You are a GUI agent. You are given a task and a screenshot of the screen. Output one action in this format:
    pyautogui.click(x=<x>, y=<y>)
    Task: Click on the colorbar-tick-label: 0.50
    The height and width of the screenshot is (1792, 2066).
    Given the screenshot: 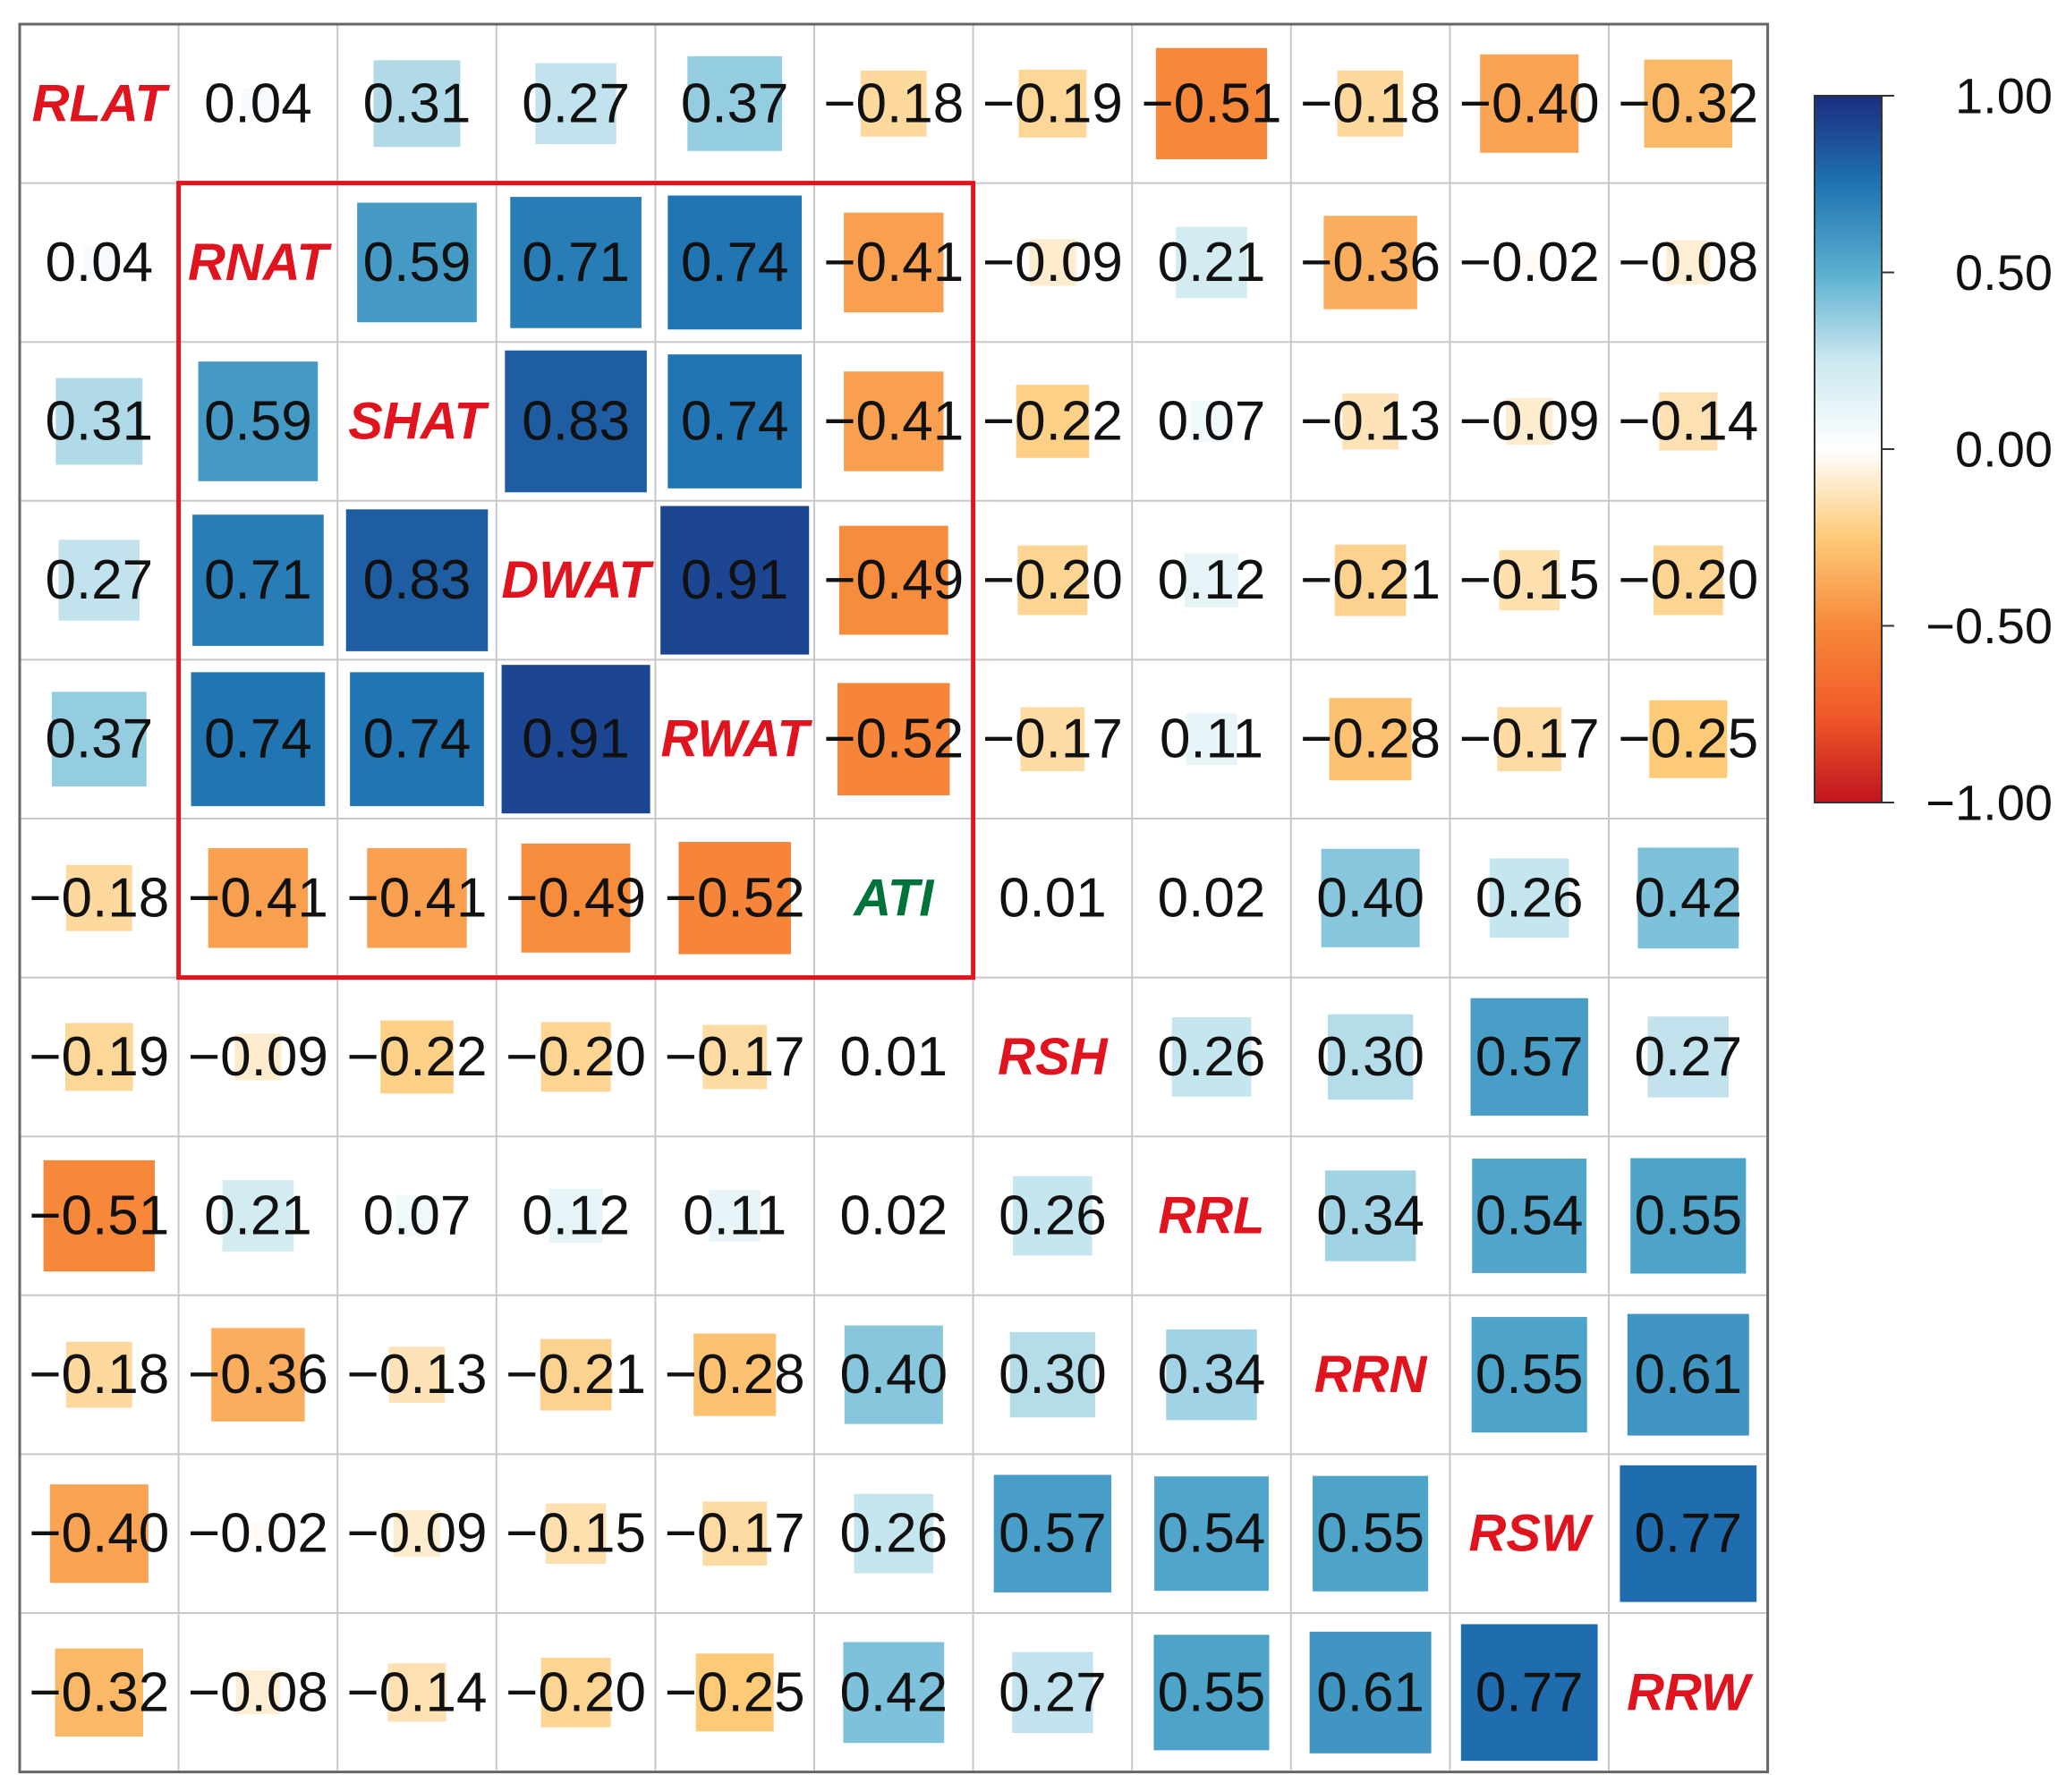 What is the action you would take?
    pyautogui.click(x=2004, y=272)
    